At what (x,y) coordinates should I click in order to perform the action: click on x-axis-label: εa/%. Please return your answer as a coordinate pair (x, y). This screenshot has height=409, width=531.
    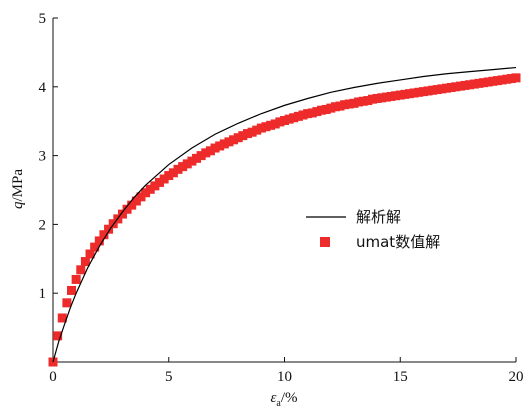
    Looking at the image, I should click on (283, 399).